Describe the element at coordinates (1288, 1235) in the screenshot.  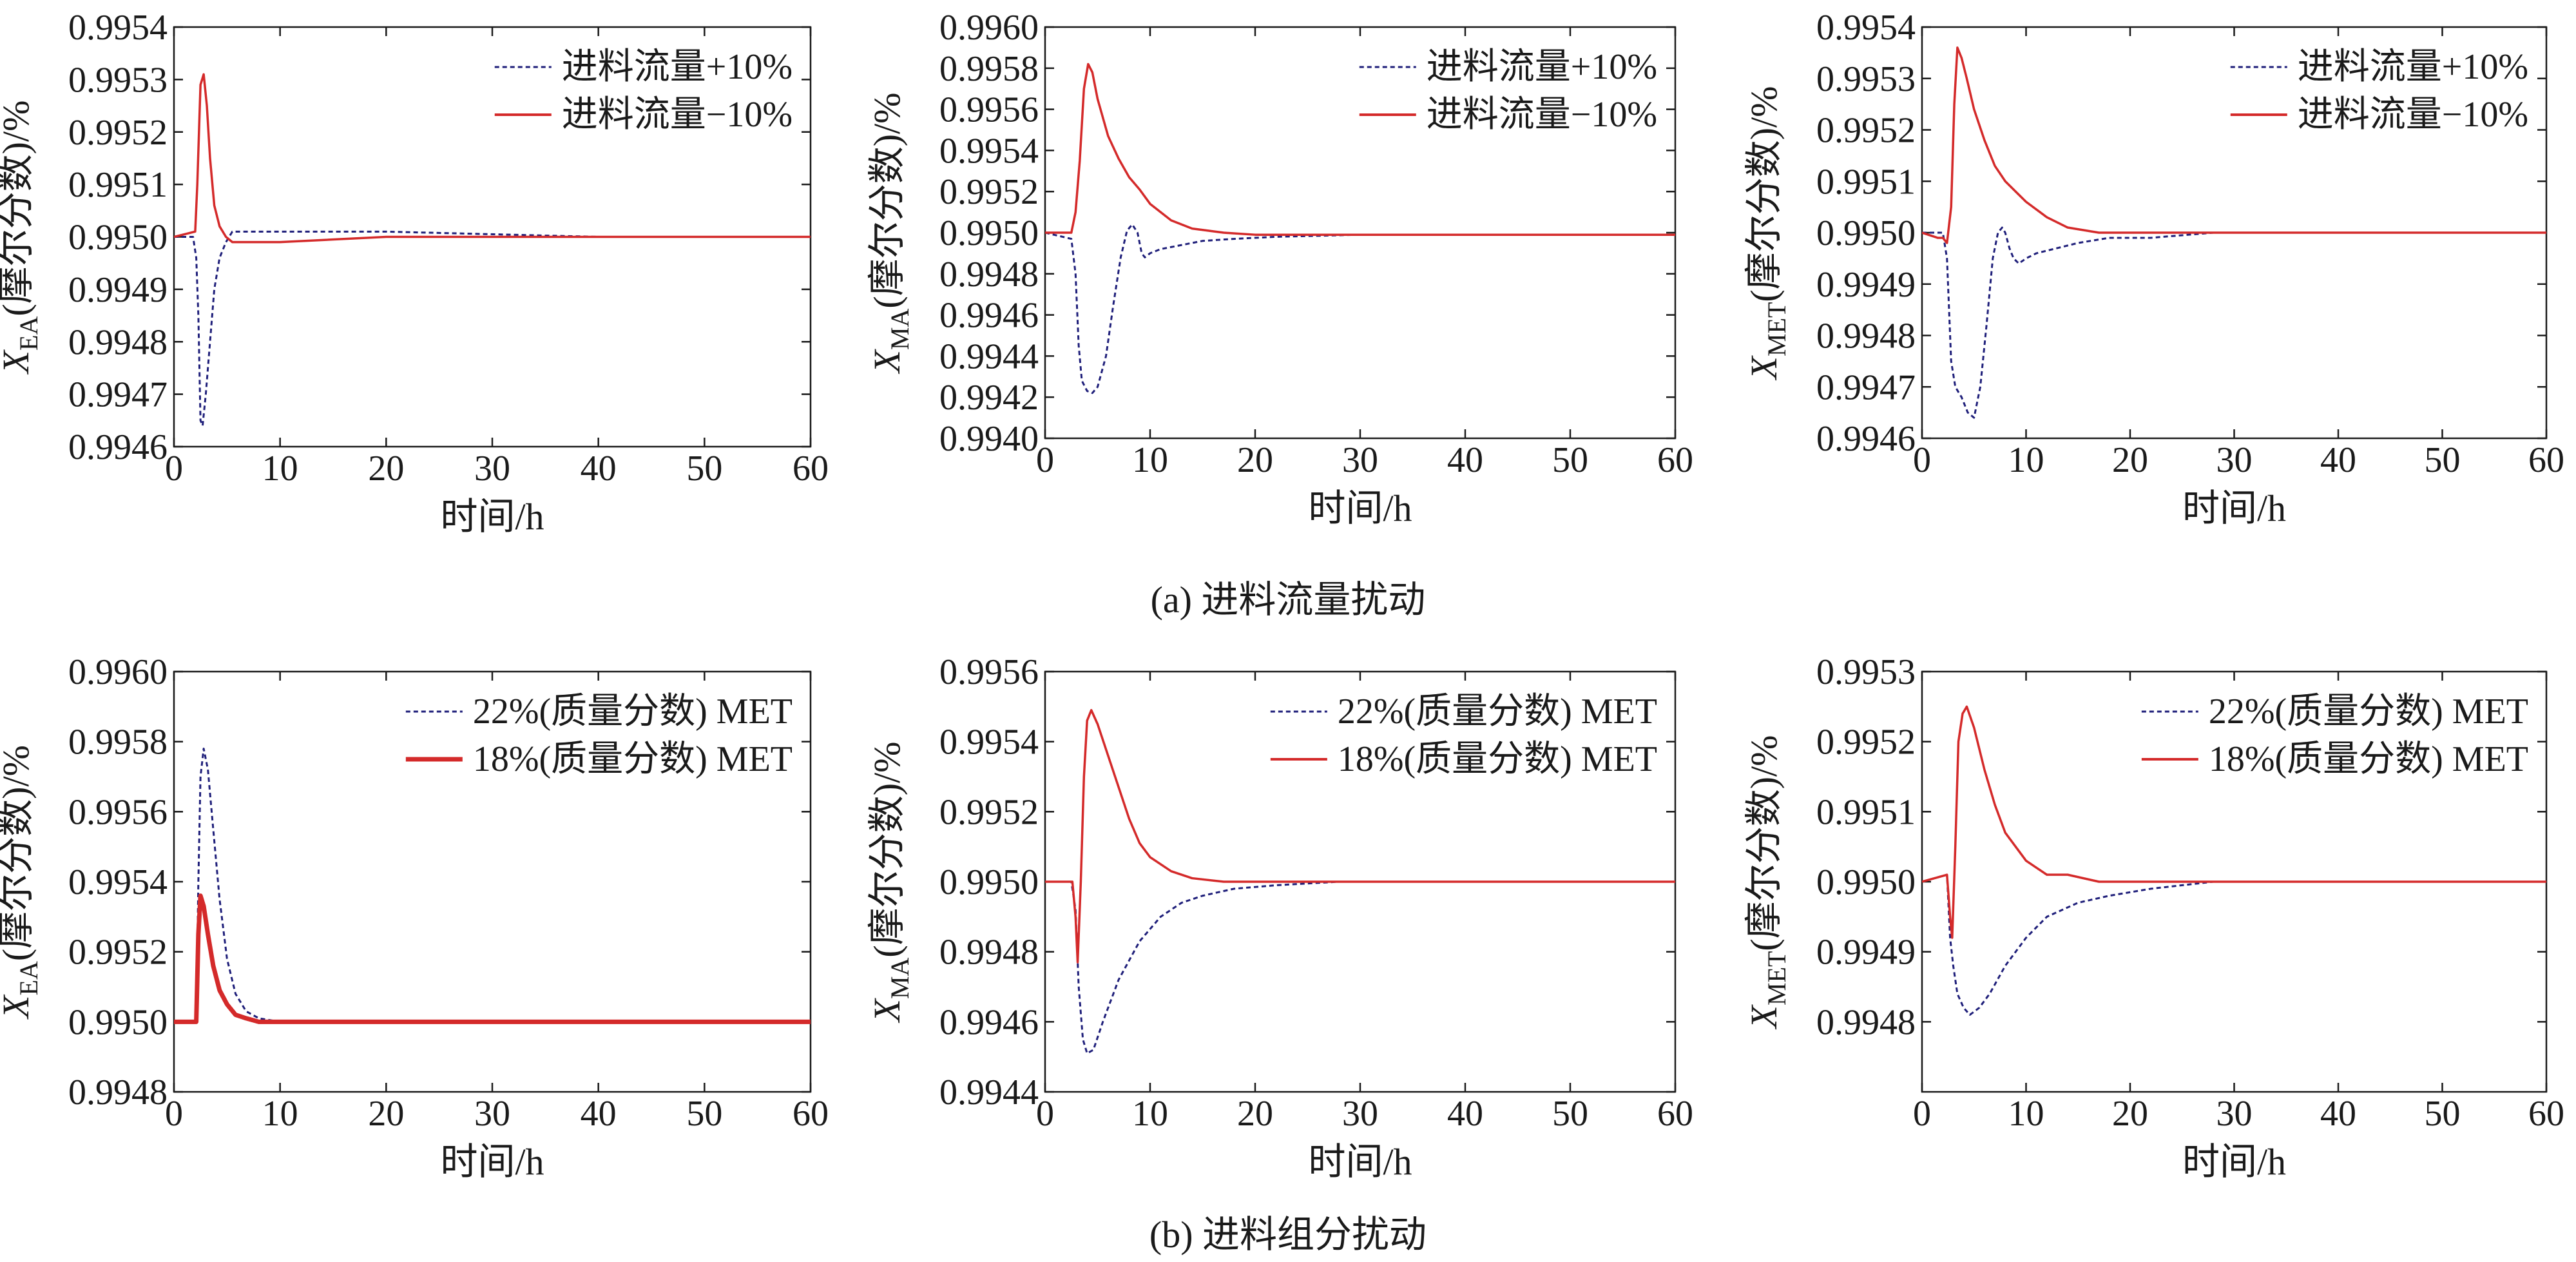
I see `caption-b: (b) 进料组分扰动` at that location.